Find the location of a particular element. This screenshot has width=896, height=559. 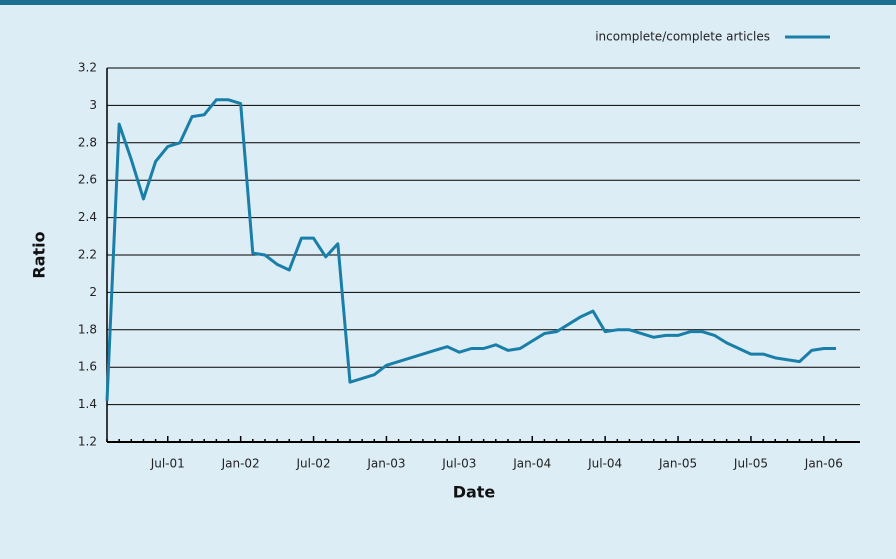

y-tick-label: 2.6 is located at coordinates (87, 180).